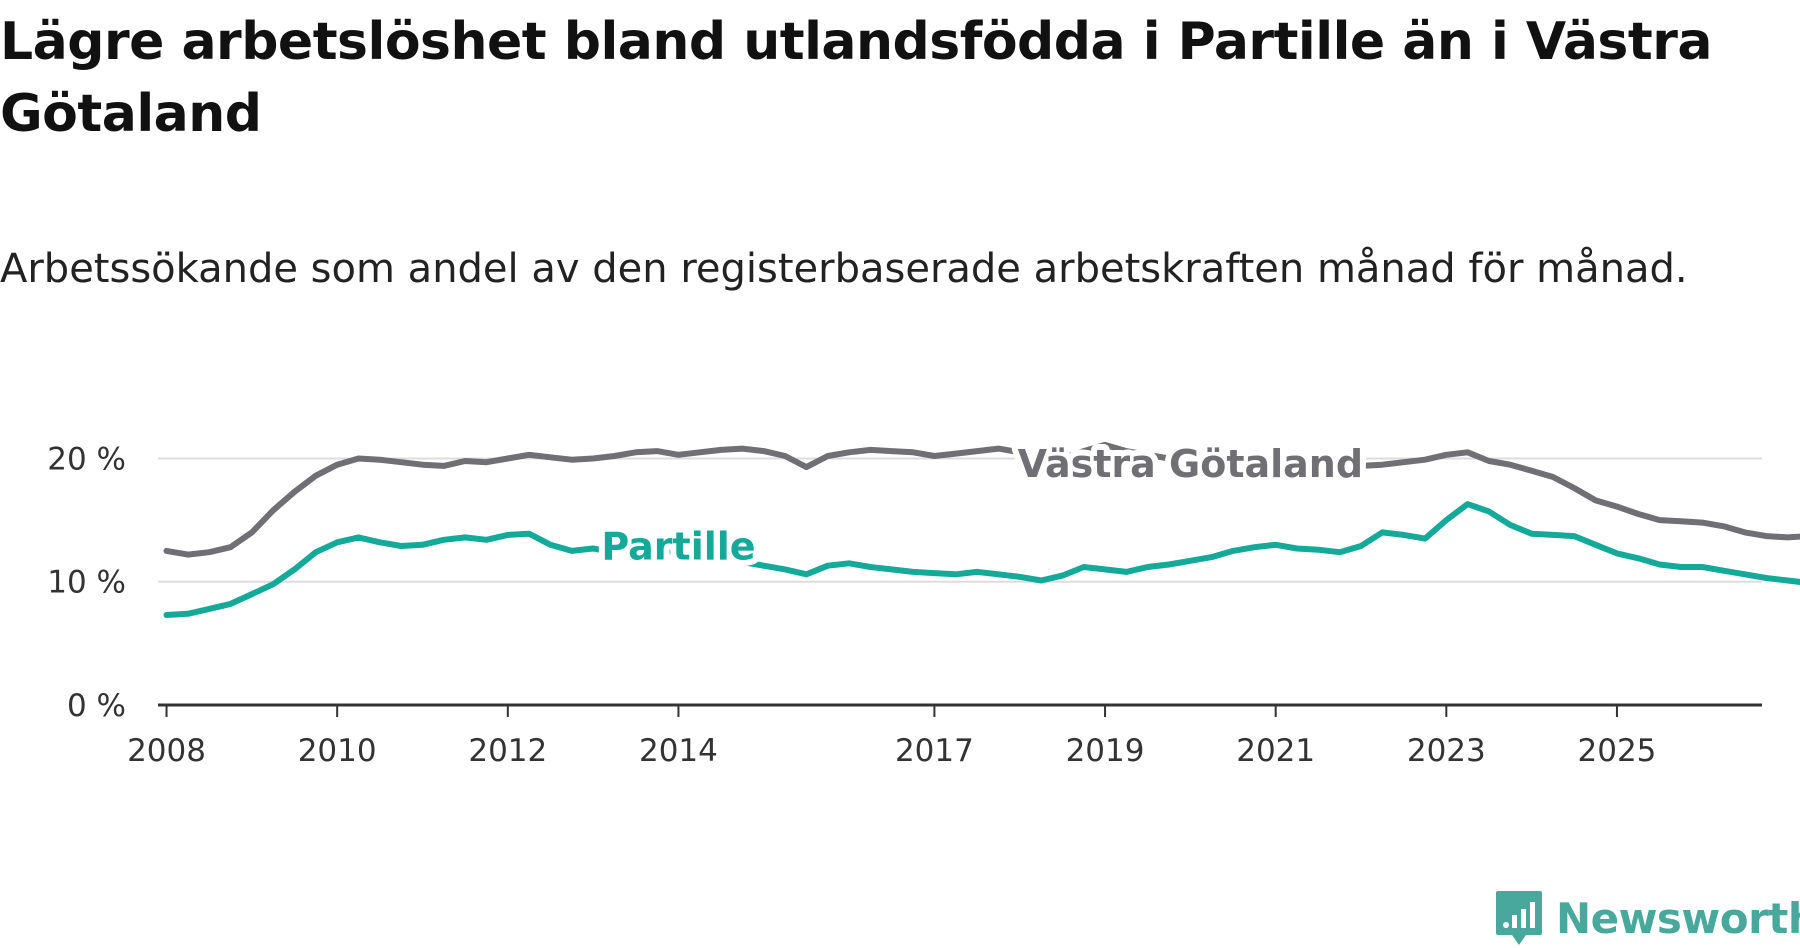 Image resolution: width=1800 pixels, height=948 pixels. I want to click on y-tick-label: 0 %, so click(96, 706).